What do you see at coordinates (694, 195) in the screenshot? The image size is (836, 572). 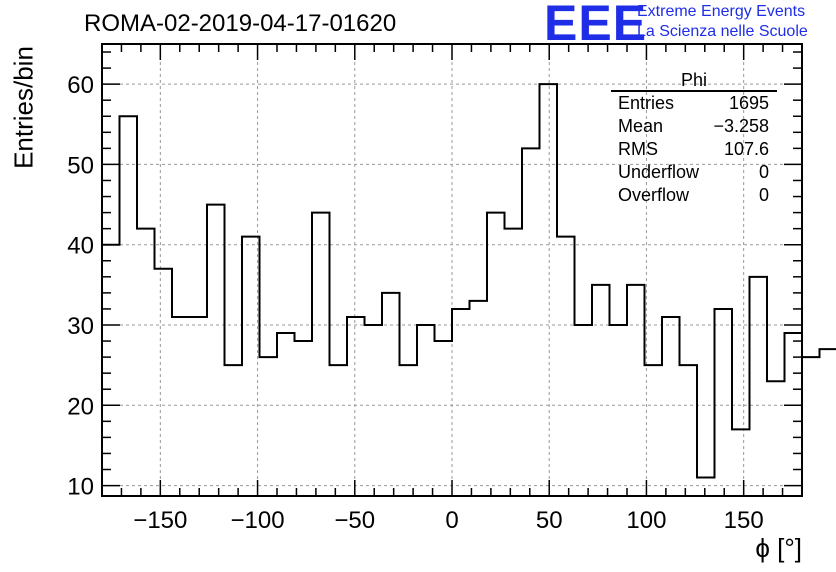 I see `stats-row-overflow: Overflow 0` at bounding box center [694, 195].